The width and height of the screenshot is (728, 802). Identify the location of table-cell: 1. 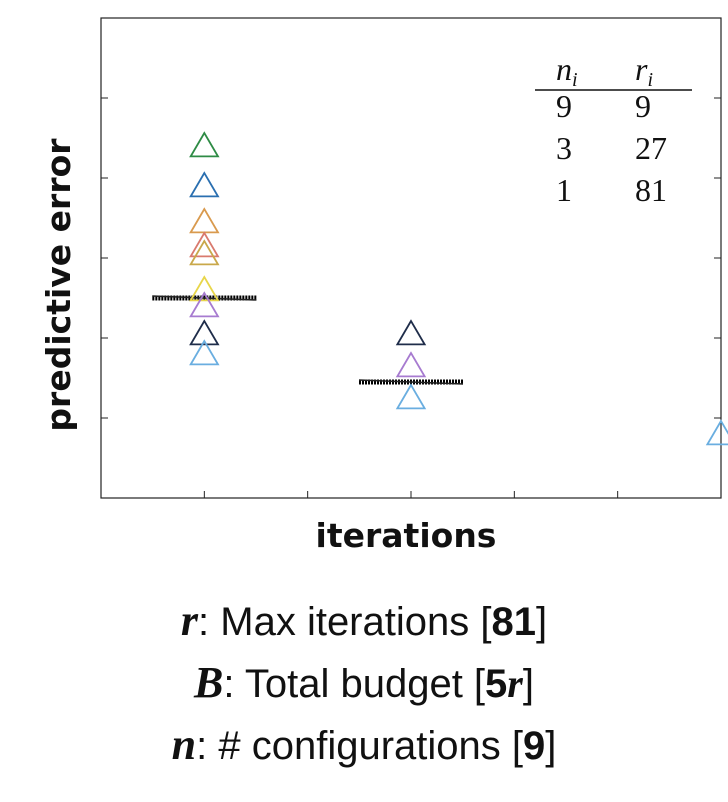
(564, 190).